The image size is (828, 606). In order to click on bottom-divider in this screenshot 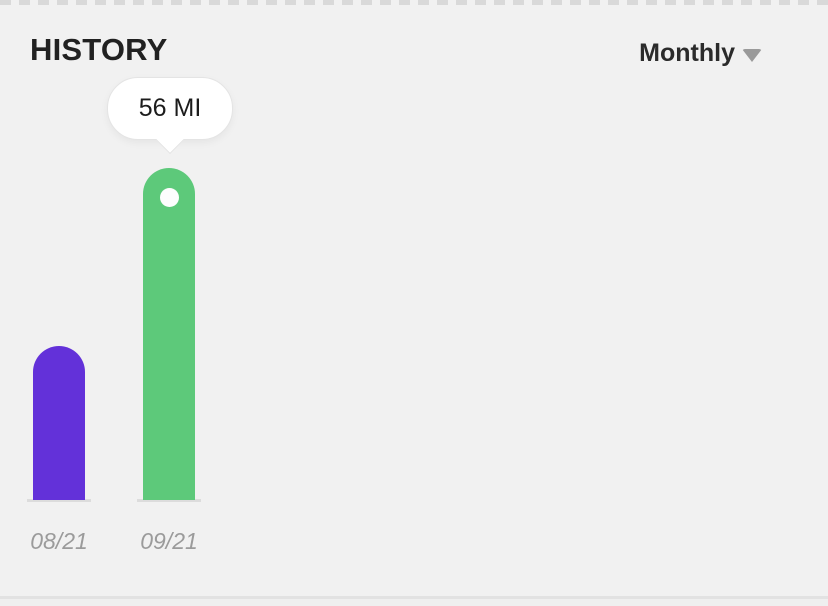, I will do `click(414, 597)`.